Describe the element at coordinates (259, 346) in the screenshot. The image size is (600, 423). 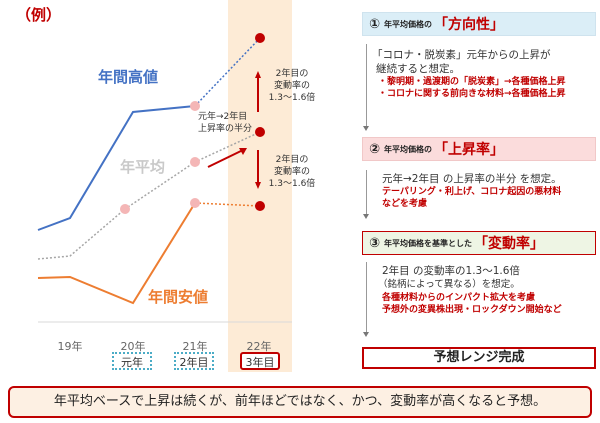
I see `x-label-22: 22年` at that location.